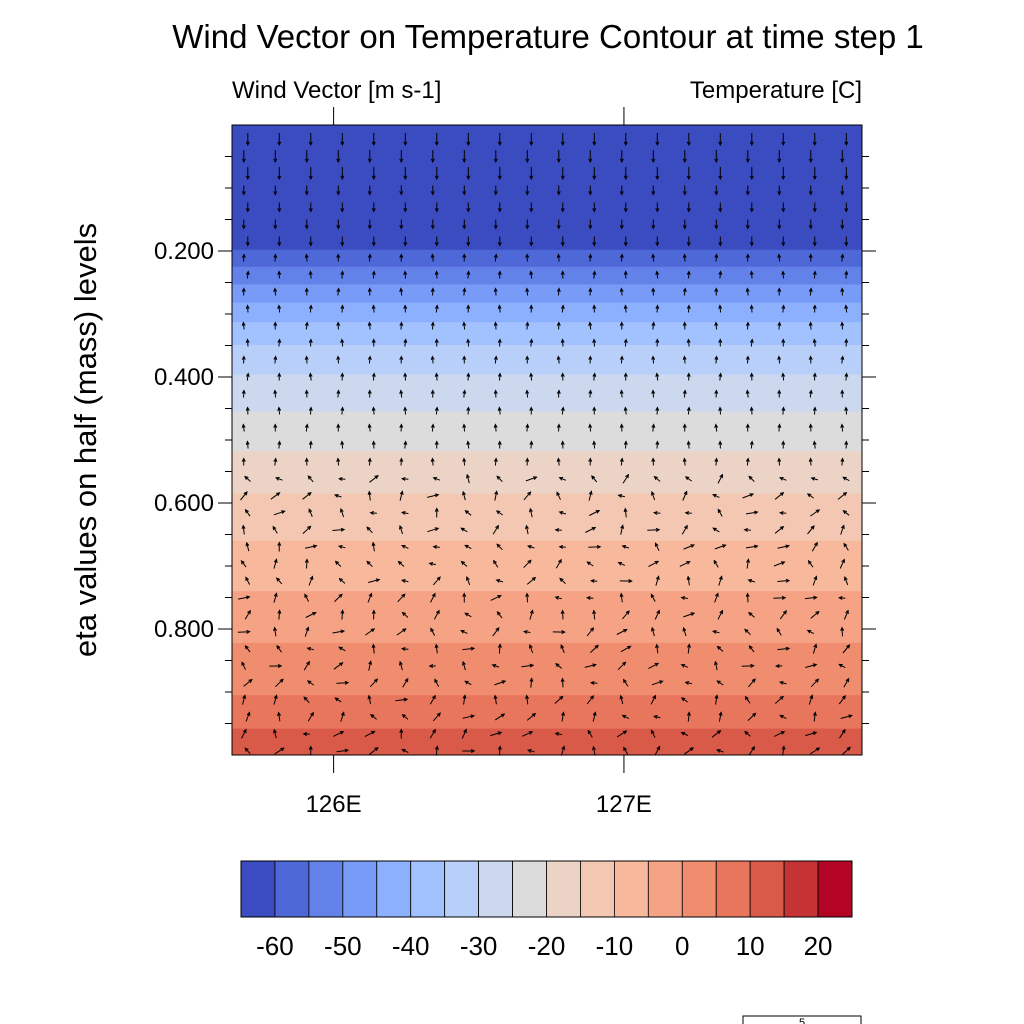 This screenshot has height=1024, width=1024. What do you see at coordinates (624, 804) in the screenshot?
I see `x-tick-label: 127E` at bounding box center [624, 804].